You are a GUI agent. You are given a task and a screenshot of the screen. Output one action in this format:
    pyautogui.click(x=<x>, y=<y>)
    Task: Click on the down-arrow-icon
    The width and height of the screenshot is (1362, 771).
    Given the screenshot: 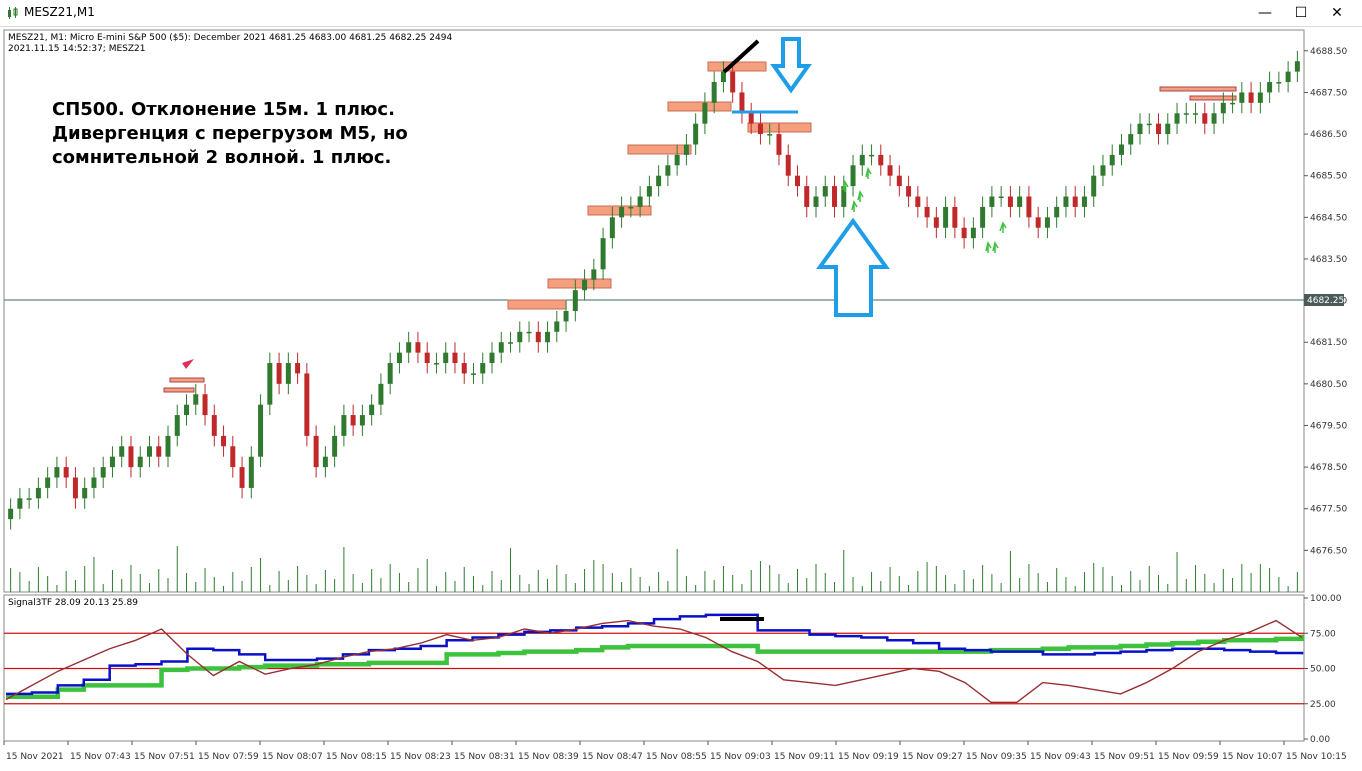 What is the action you would take?
    pyautogui.click(x=791, y=65)
    